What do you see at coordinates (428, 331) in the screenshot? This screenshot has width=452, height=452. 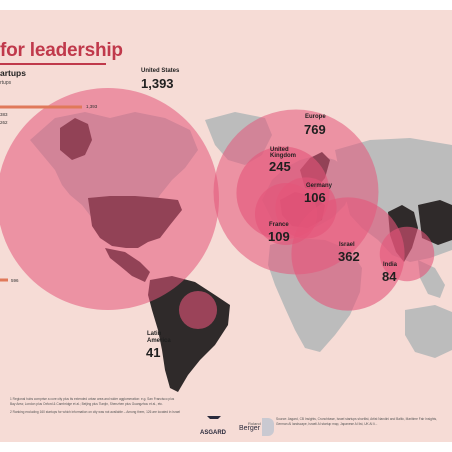 I see `australia-land` at bounding box center [428, 331].